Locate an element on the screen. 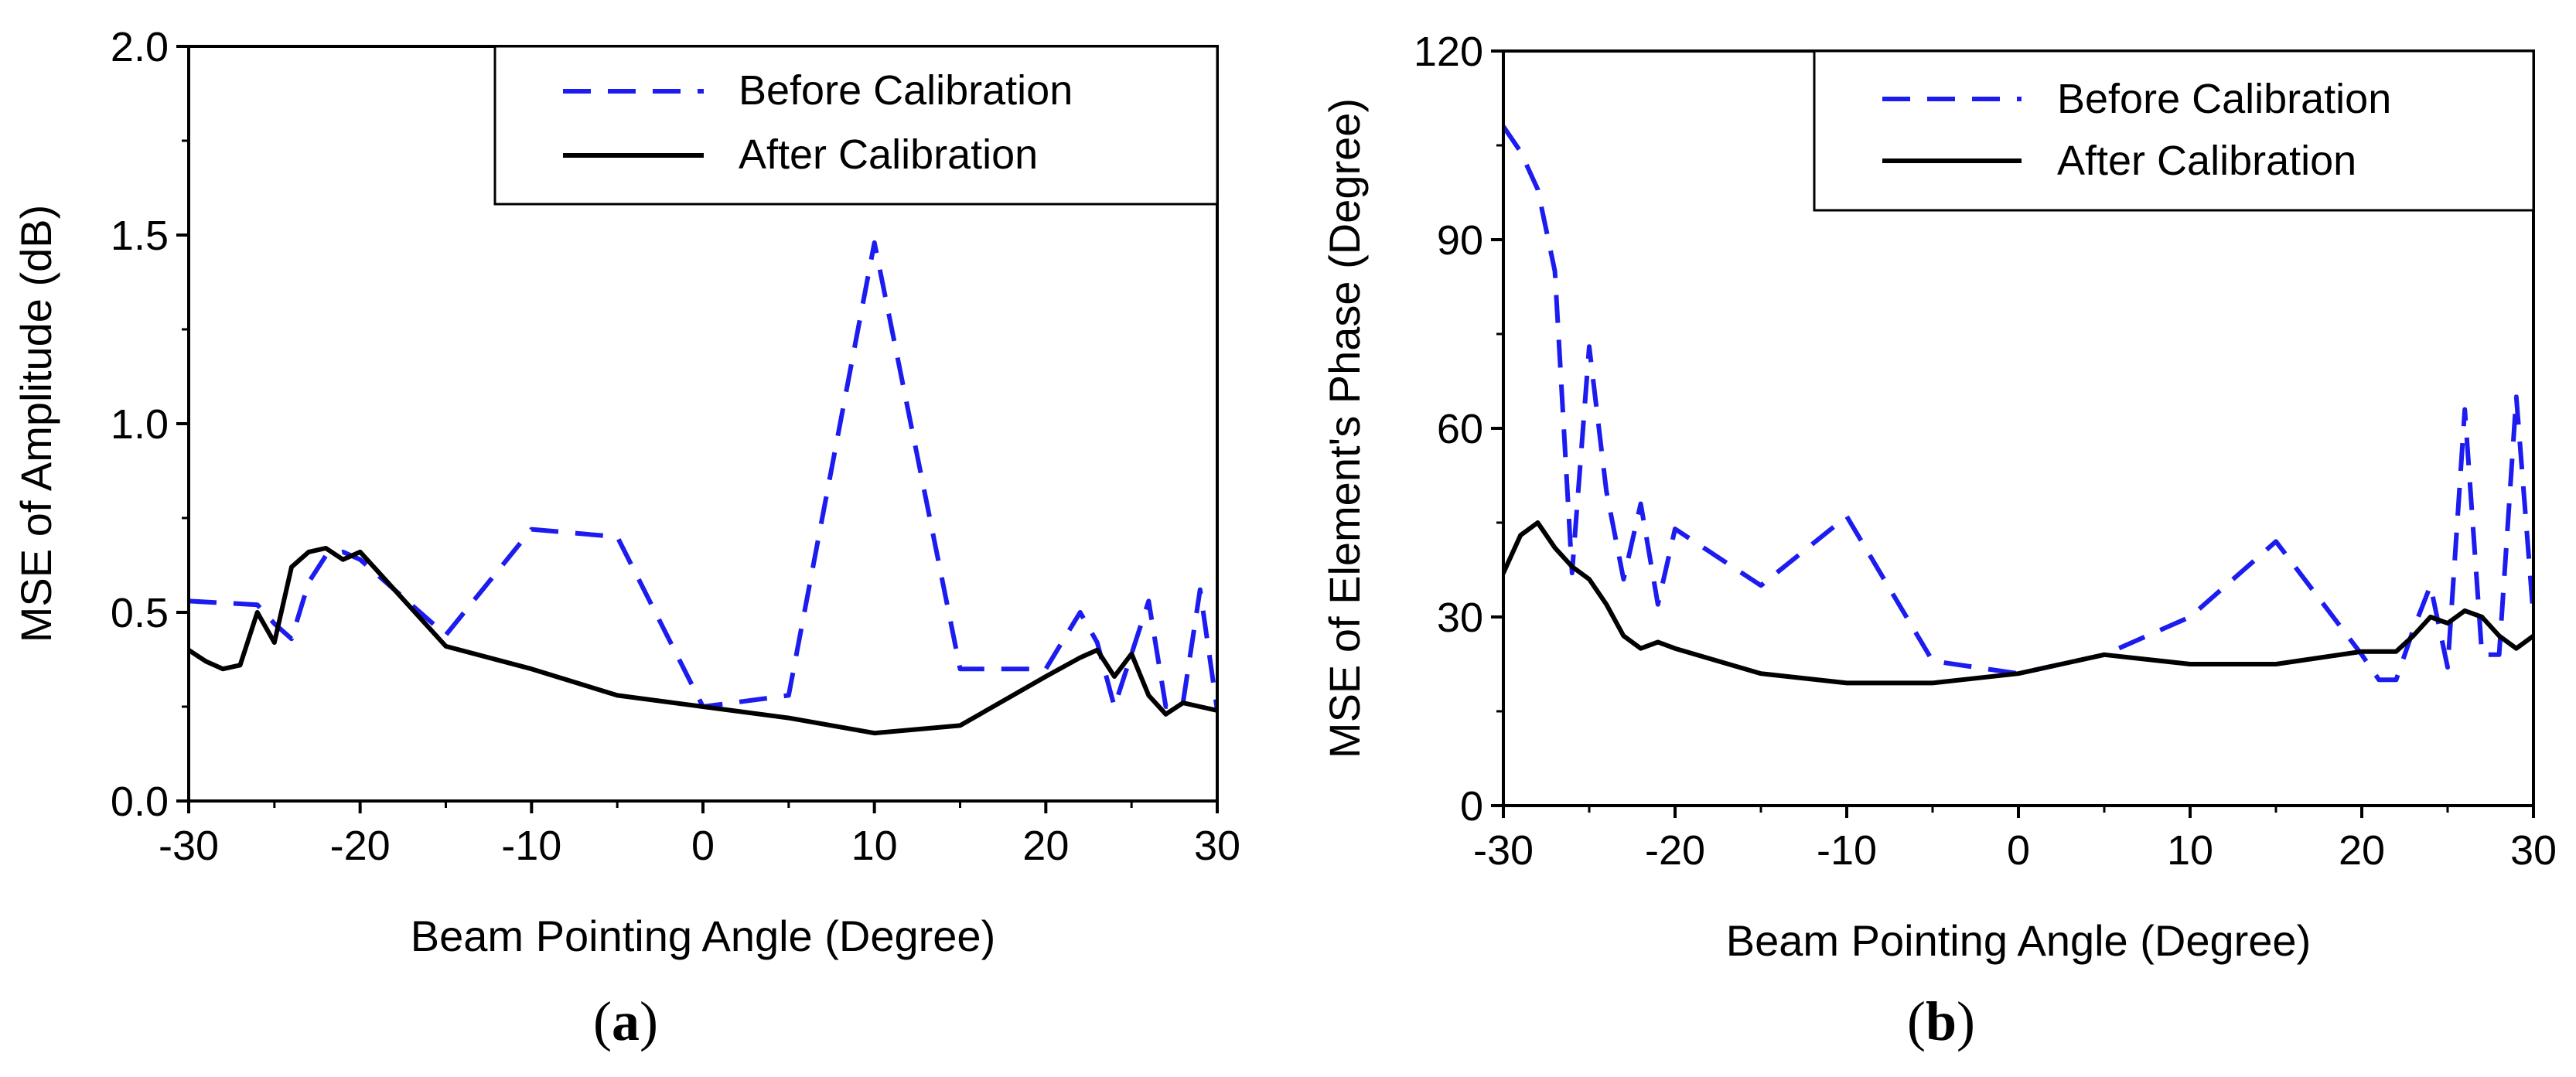  y-ticks-a: 0.0 0.5 1.0 1.5 2.0 is located at coordinates (150, 424).